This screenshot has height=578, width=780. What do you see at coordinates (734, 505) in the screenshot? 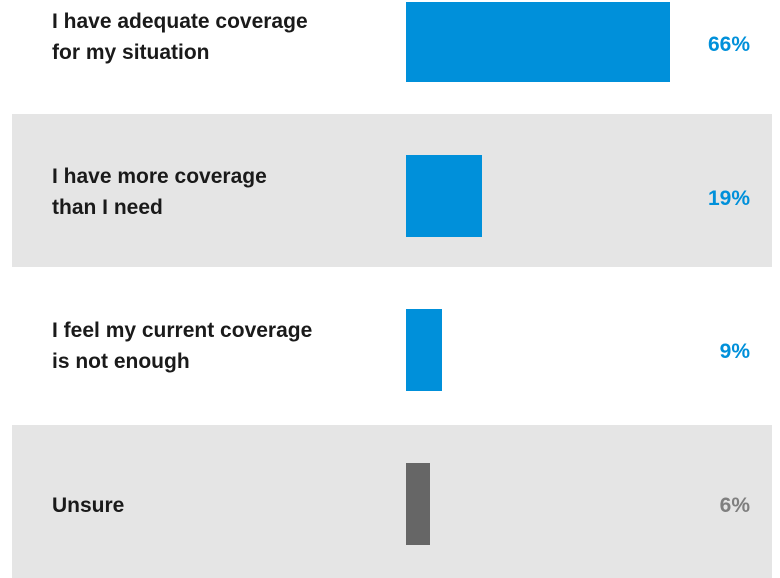
I see `value-label-unsure: 6%` at bounding box center [734, 505].